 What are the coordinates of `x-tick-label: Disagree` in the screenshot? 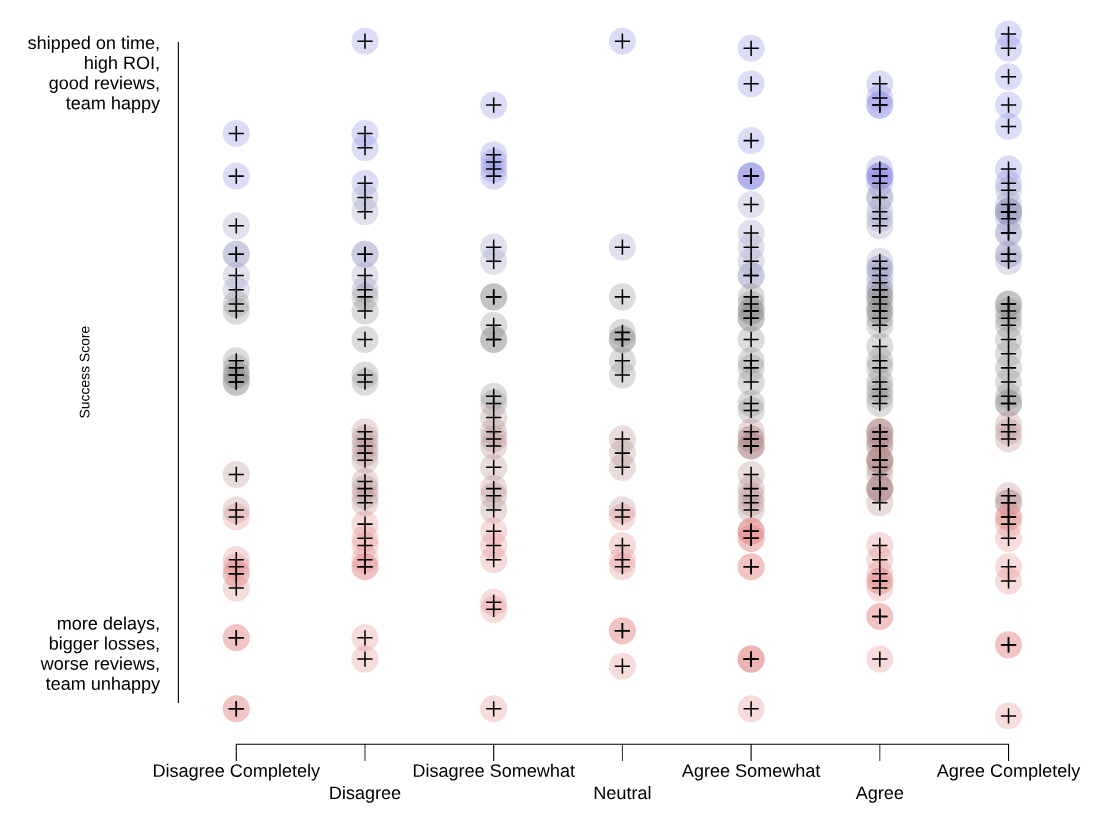 It's located at (365, 794).